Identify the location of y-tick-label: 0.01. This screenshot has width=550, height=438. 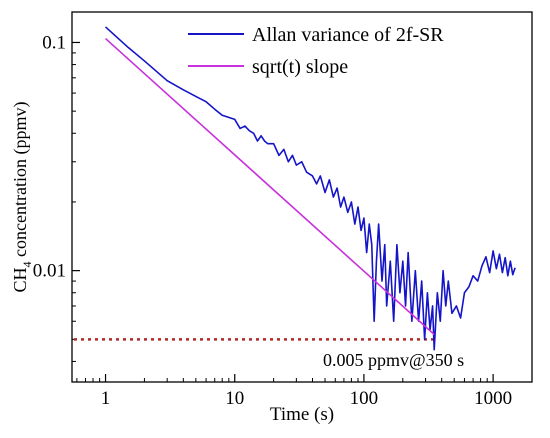
(49, 271).